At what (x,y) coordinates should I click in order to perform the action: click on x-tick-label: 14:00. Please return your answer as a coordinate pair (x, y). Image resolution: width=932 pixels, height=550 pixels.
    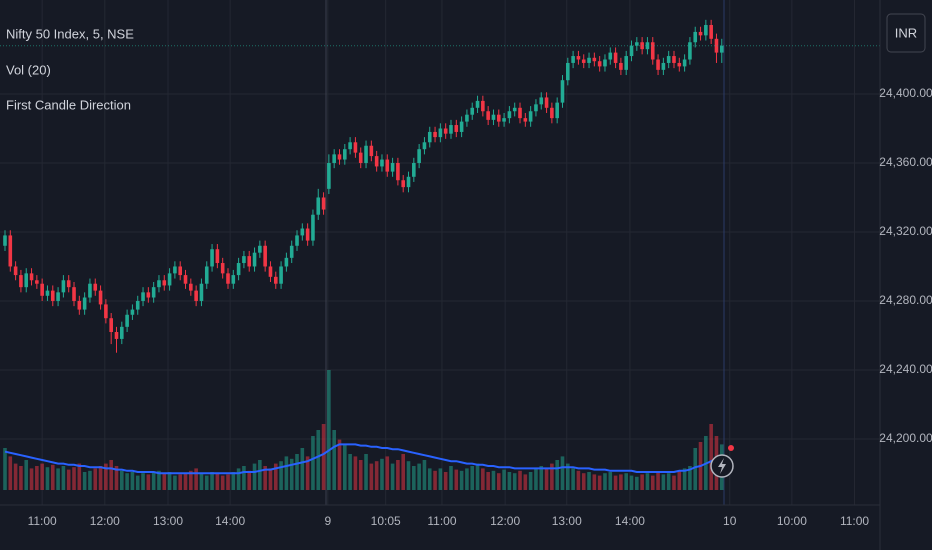
    Looking at the image, I should click on (230, 521).